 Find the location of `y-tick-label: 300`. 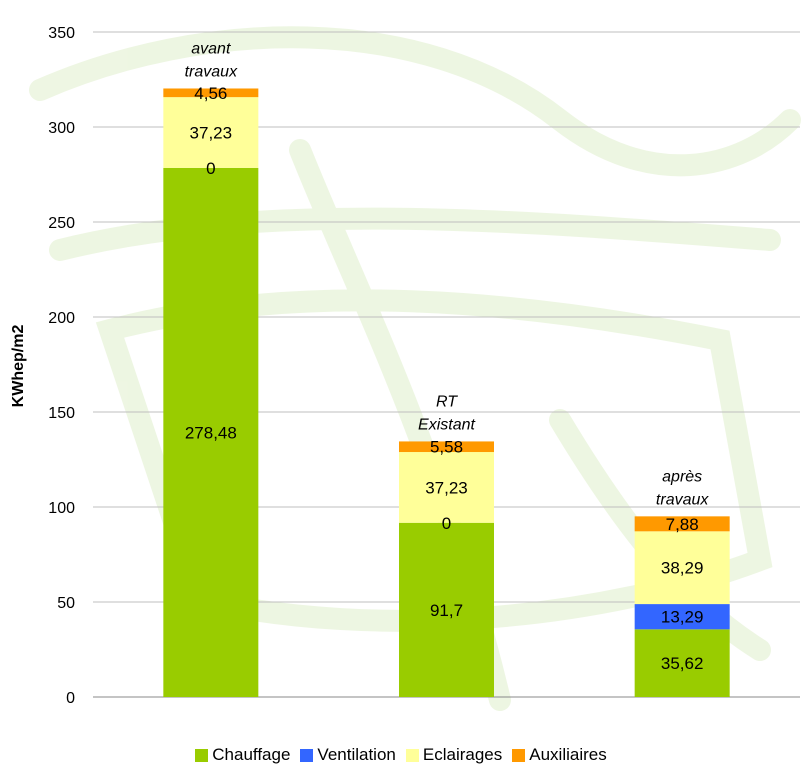

y-tick-label: 300 is located at coordinates (61, 128).